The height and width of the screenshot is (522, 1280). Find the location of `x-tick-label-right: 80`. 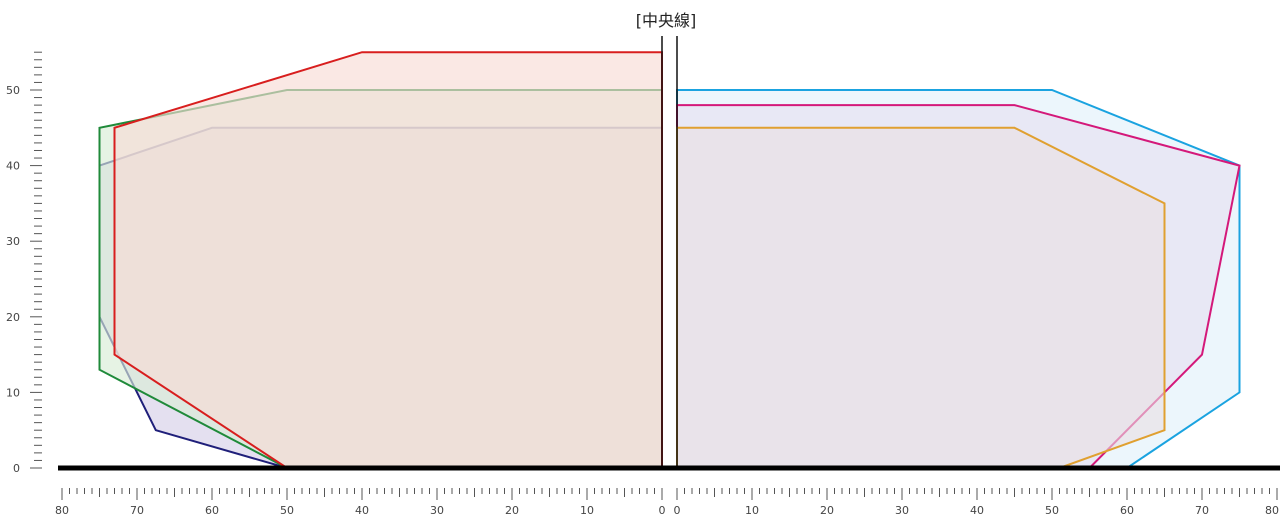

x-tick-label-right: 80 is located at coordinates (1272, 510).